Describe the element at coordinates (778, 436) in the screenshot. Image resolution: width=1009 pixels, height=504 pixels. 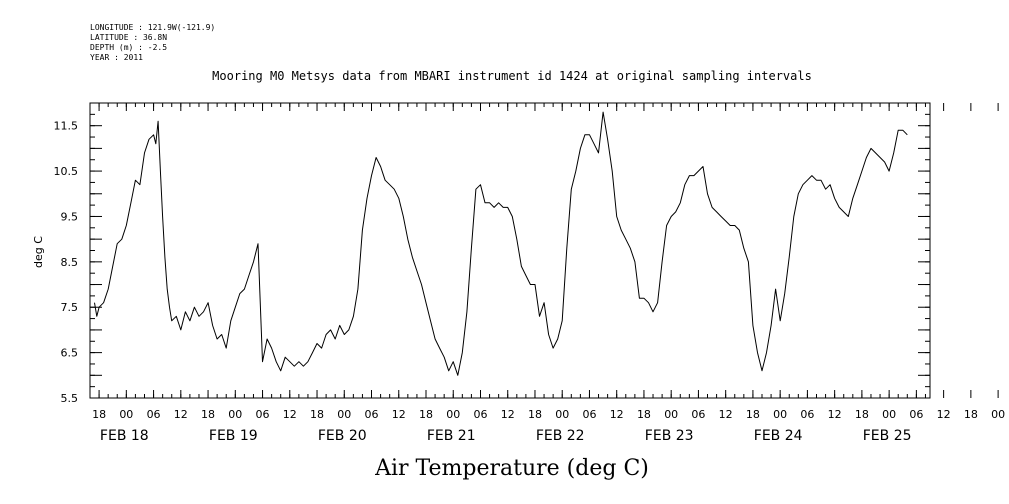
I see `x-date-label: FEB 24` at that location.